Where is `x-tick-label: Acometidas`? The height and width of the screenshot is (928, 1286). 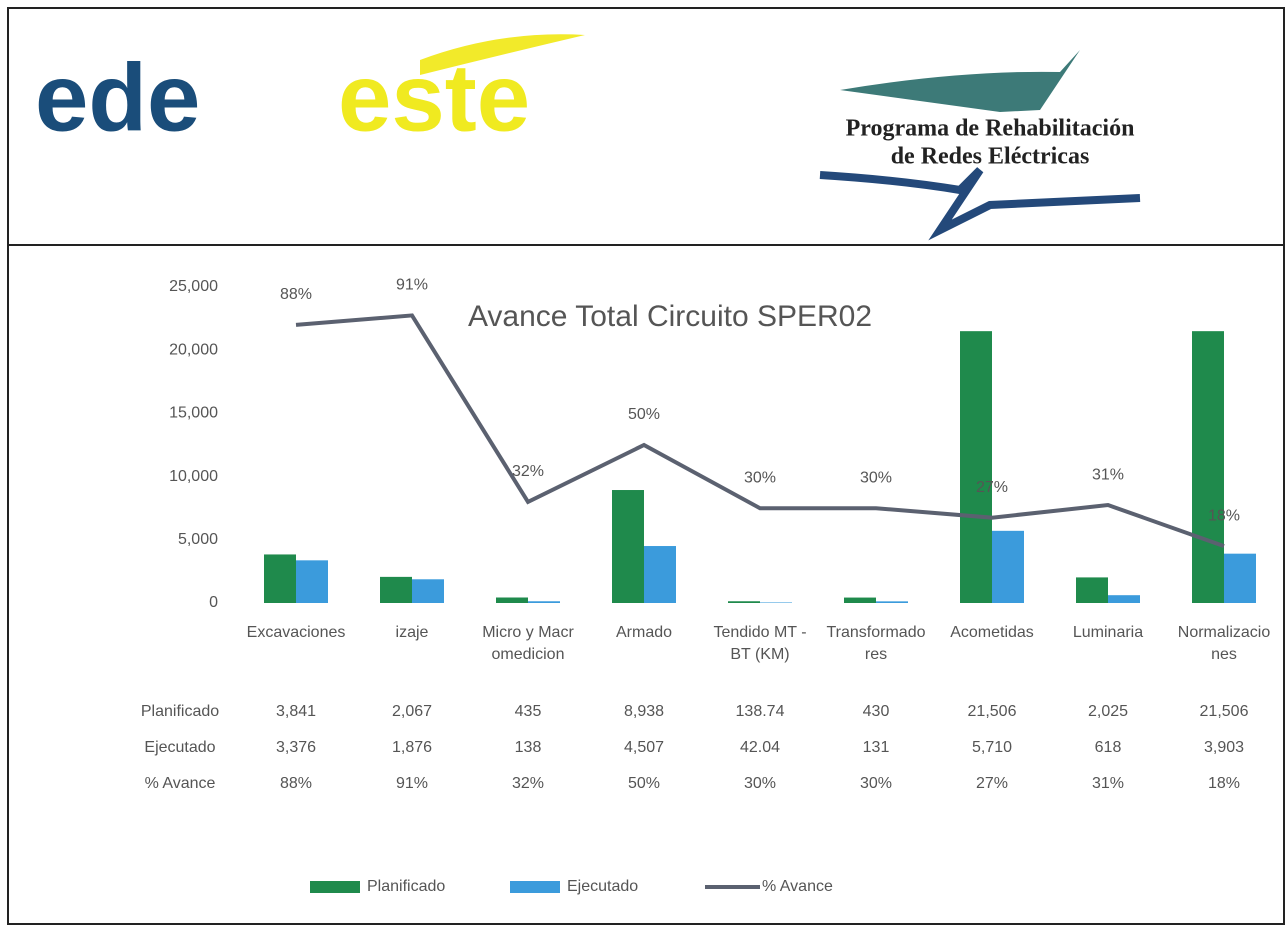
x-tick-label: Acometidas is located at coordinates (992, 632).